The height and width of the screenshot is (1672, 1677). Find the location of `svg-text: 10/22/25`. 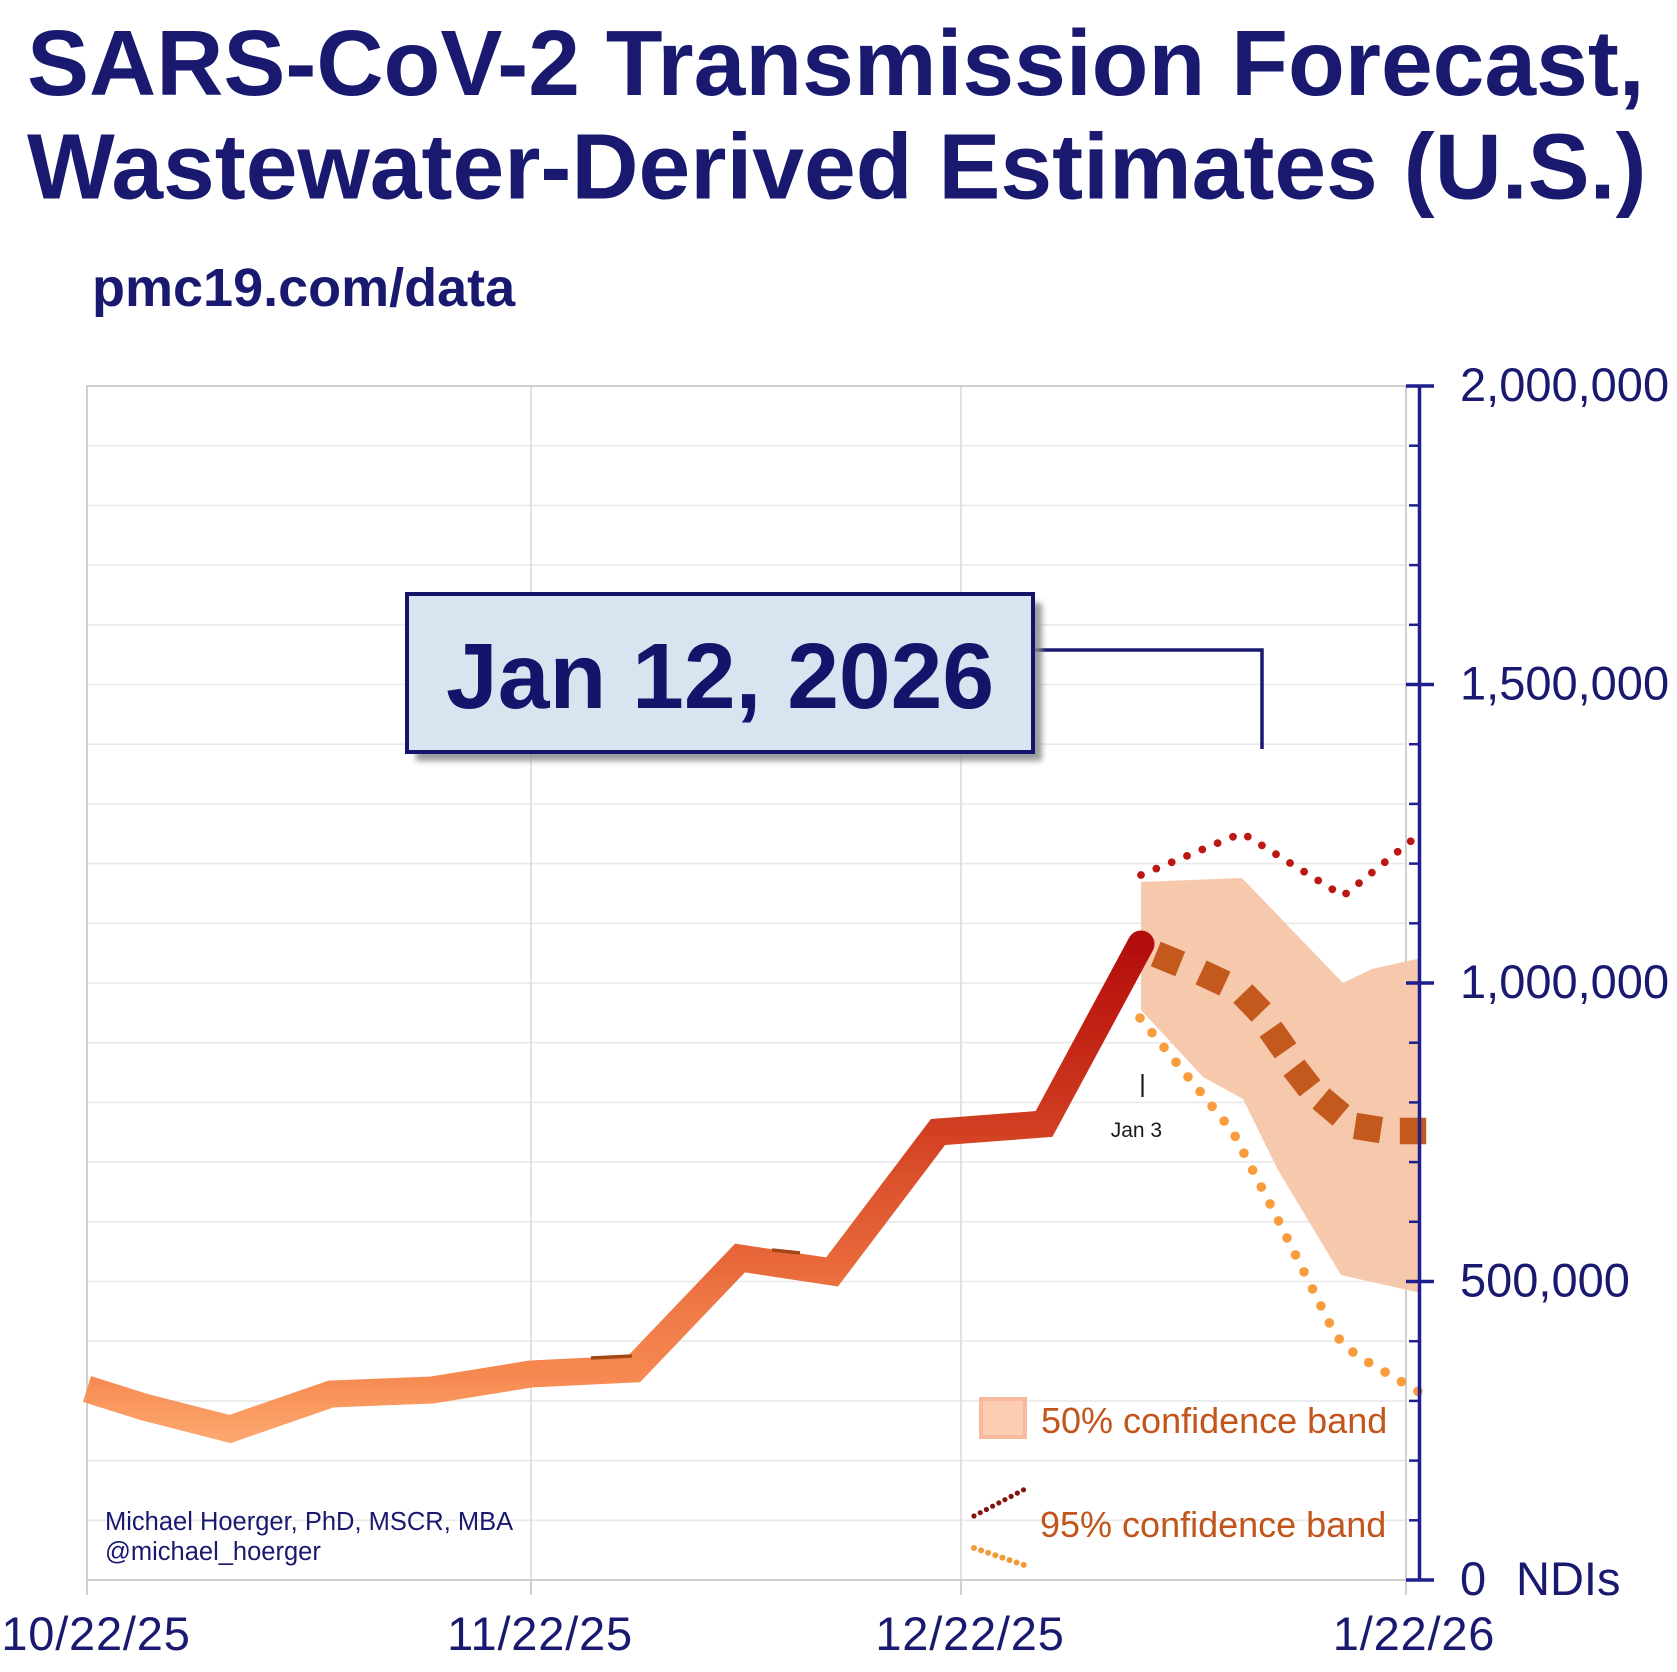

svg-text: 10/22/25 is located at coordinates (95, 1633).